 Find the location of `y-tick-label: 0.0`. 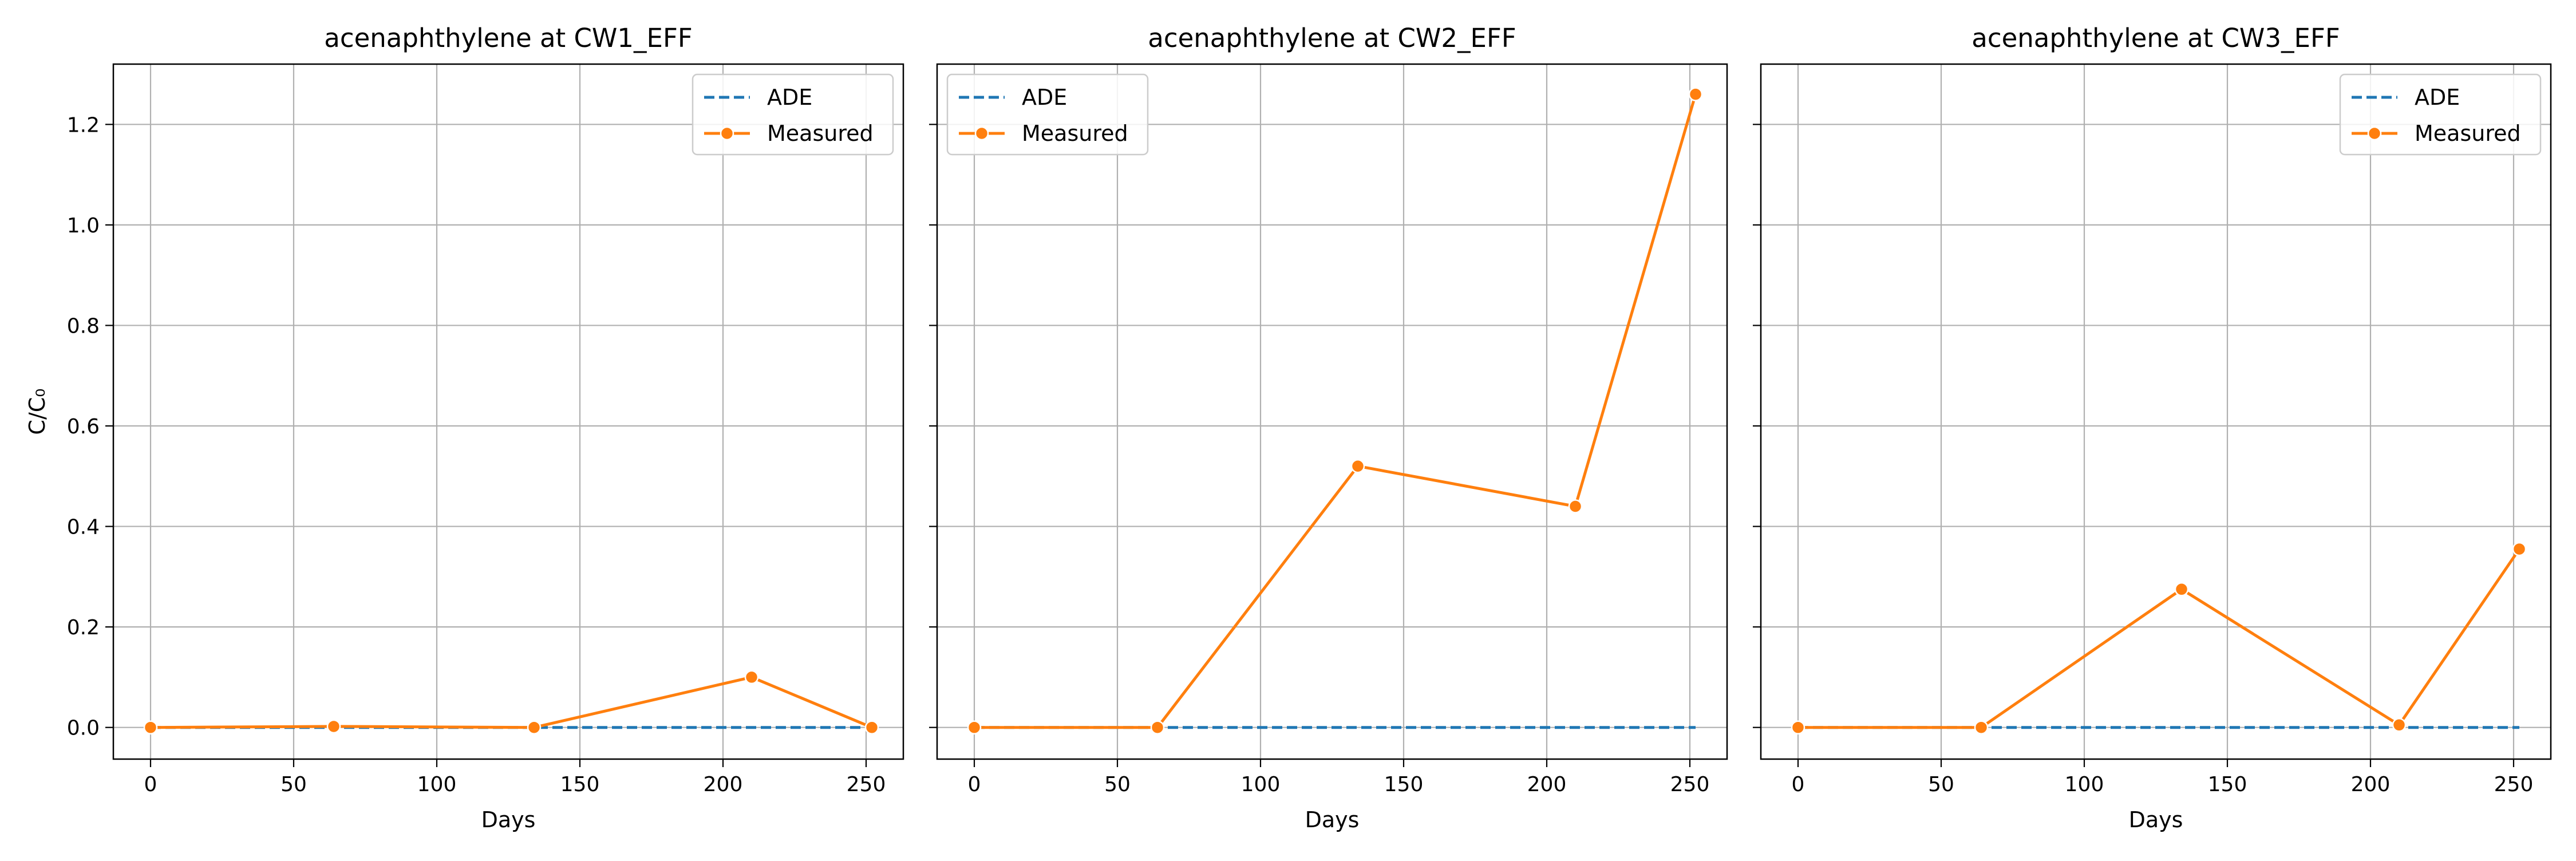

y-tick-label: 0.0 is located at coordinates (83, 728).